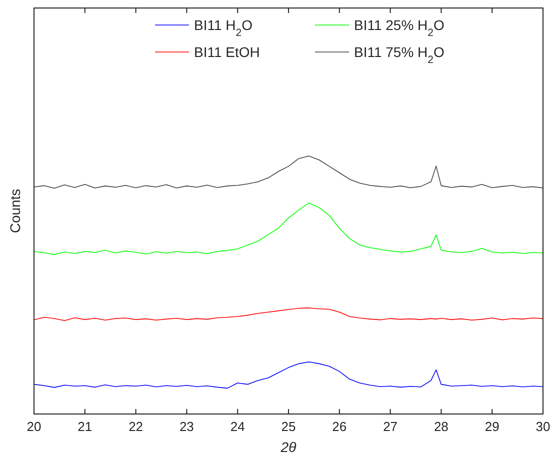  Describe the element at coordinates (186, 426) in the screenshot. I see `x-tick-label: 23` at that location.